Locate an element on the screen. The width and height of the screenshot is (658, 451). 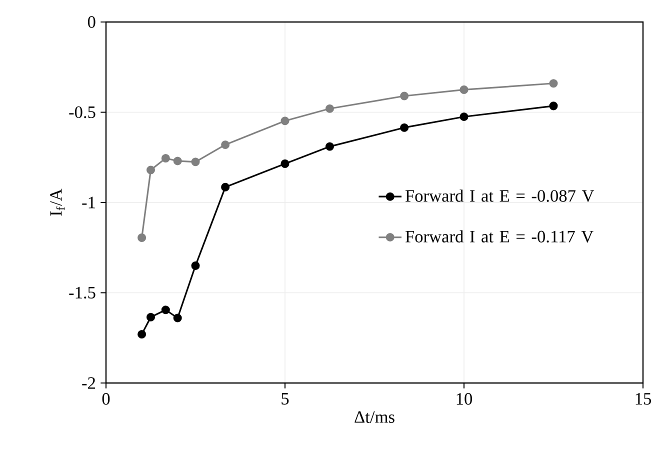
x-tick-label: 15 is located at coordinates (643, 399).